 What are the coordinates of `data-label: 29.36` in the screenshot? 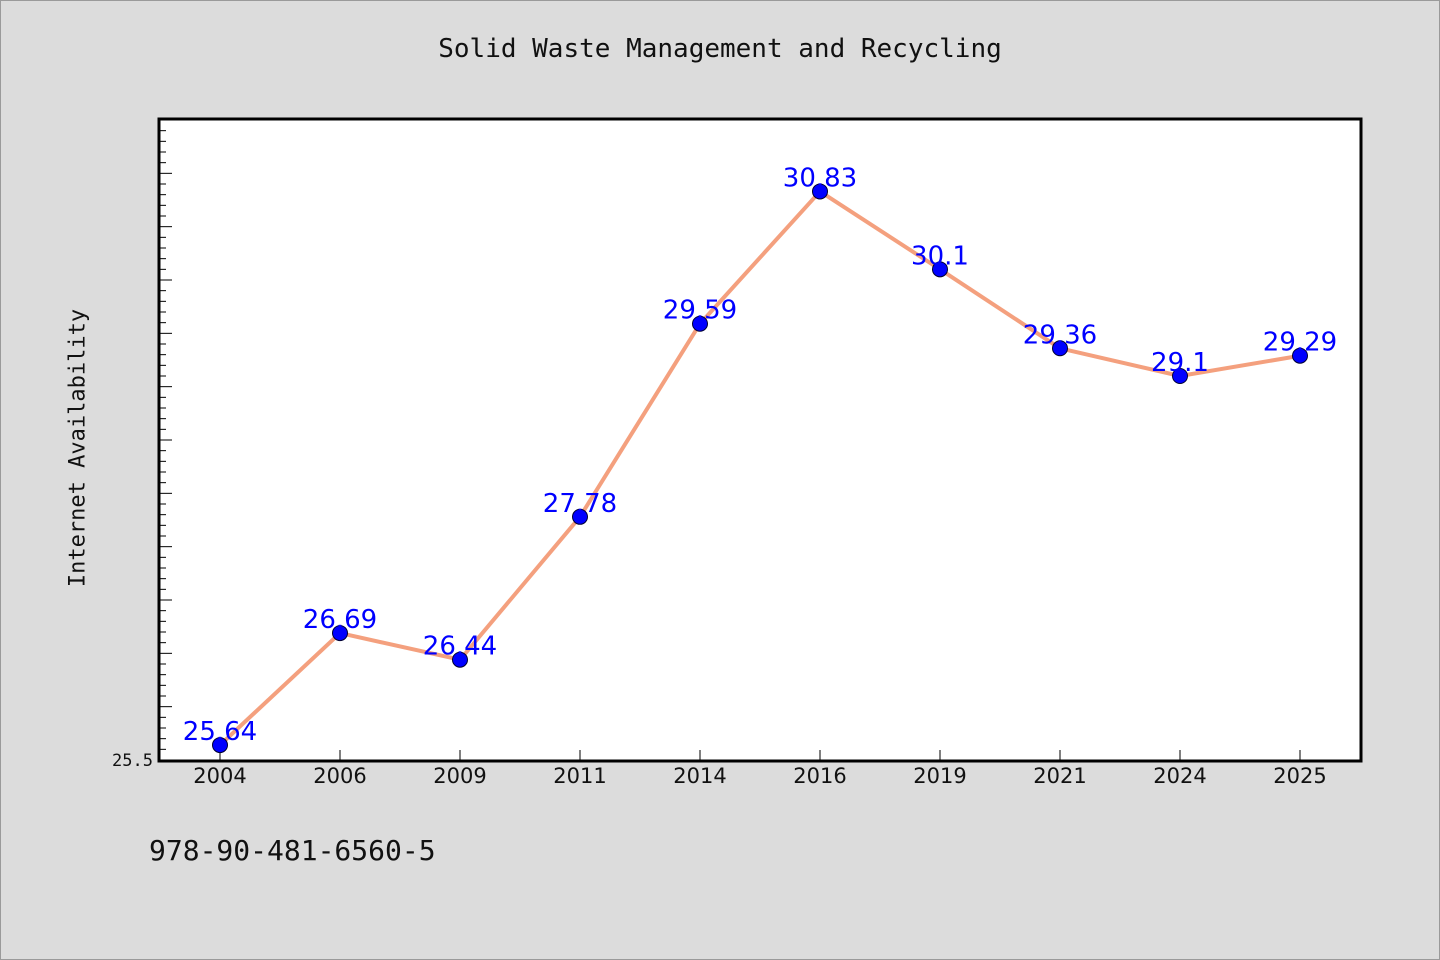 It's located at (1060, 335).